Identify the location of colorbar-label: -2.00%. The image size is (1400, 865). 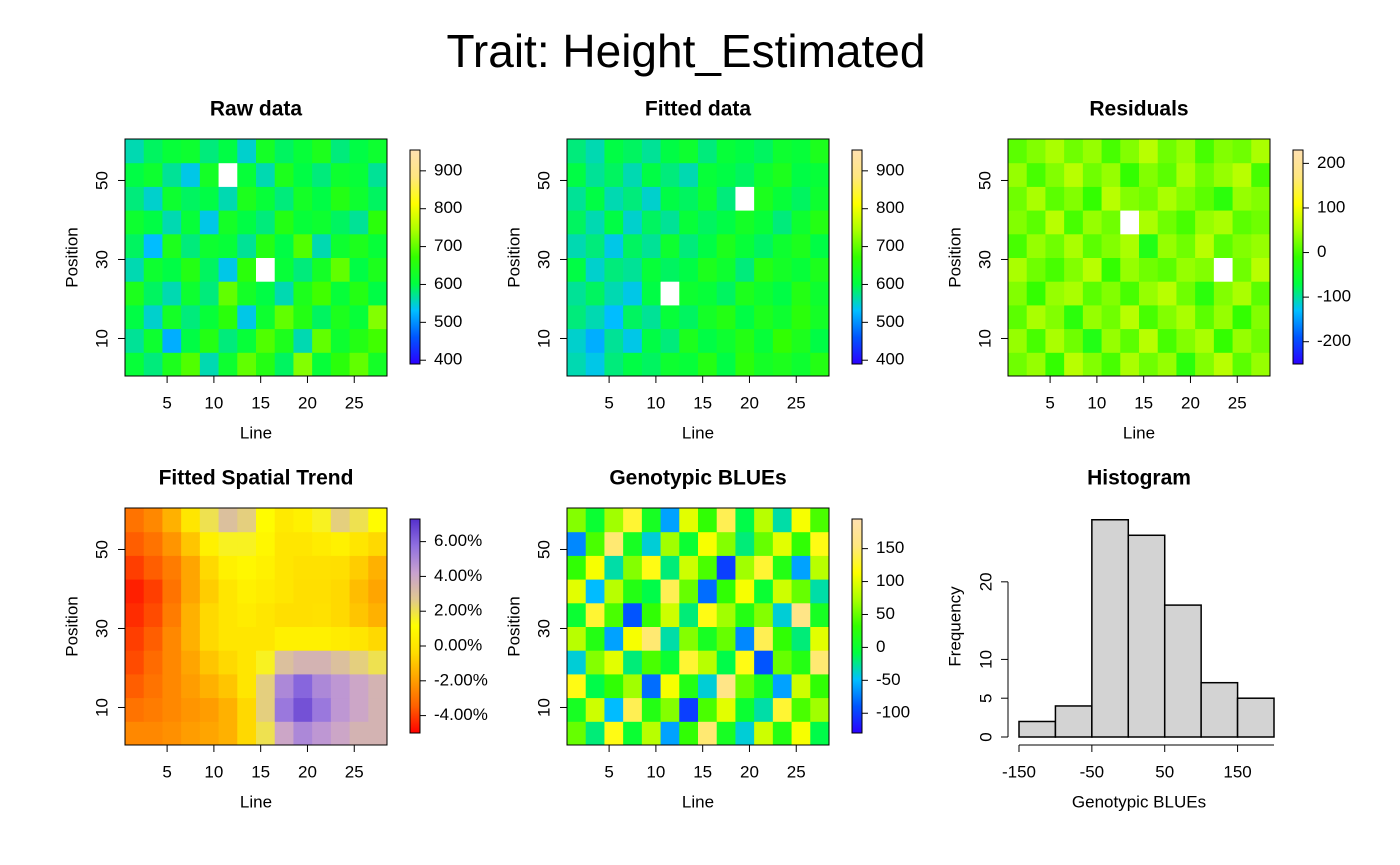
(461, 679).